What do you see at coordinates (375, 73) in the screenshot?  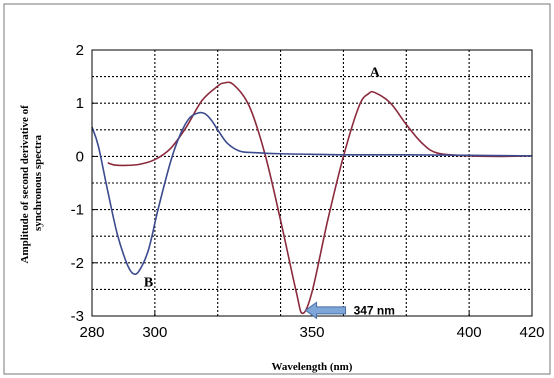 I see `series-label-a: A` at bounding box center [375, 73].